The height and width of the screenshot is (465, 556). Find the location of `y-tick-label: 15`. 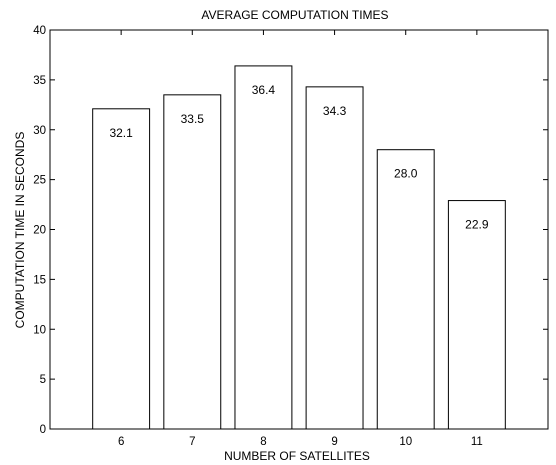

y-tick-label: 15 is located at coordinates (39, 280).